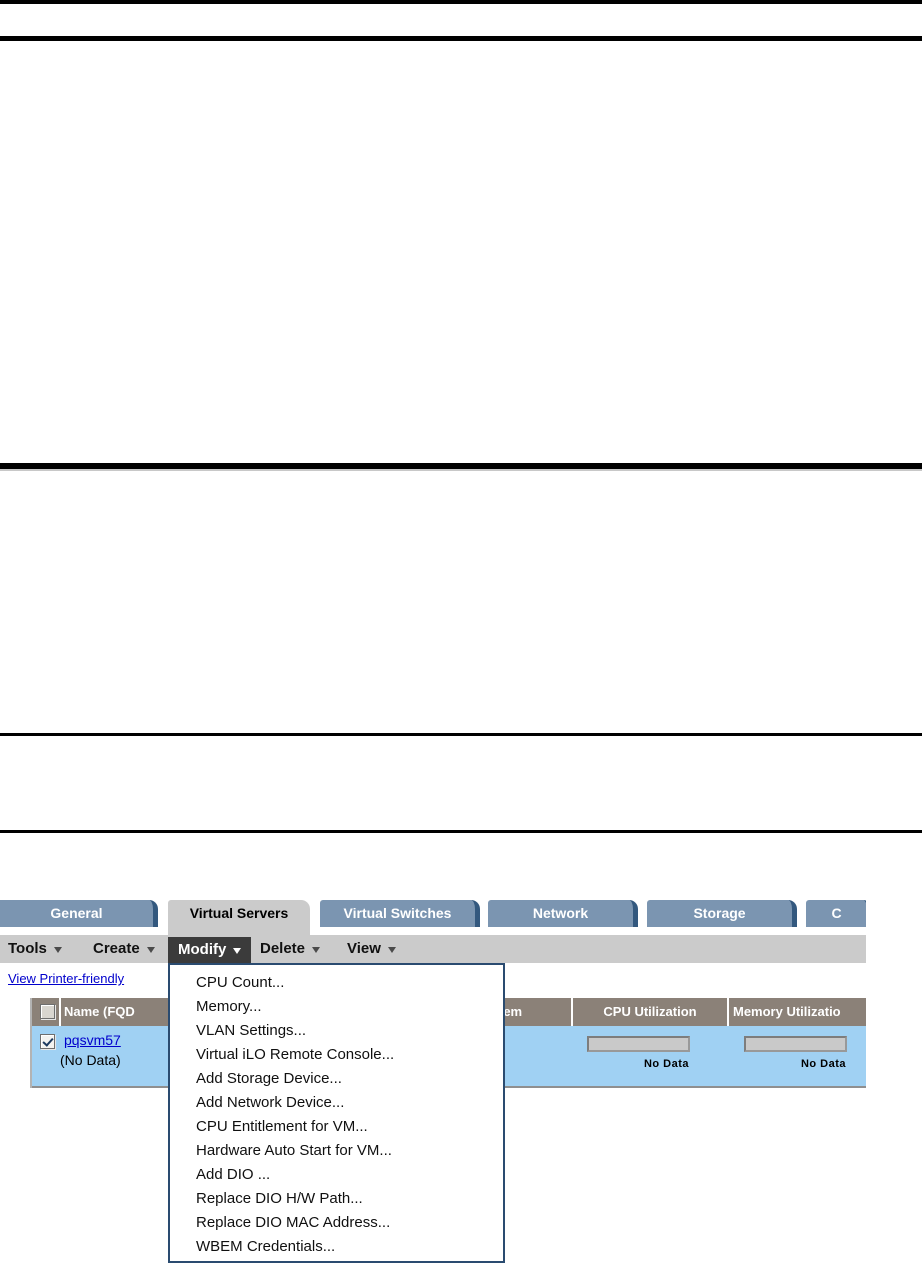  I want to click on memory-utilization-gauge, so click(795, 1044).